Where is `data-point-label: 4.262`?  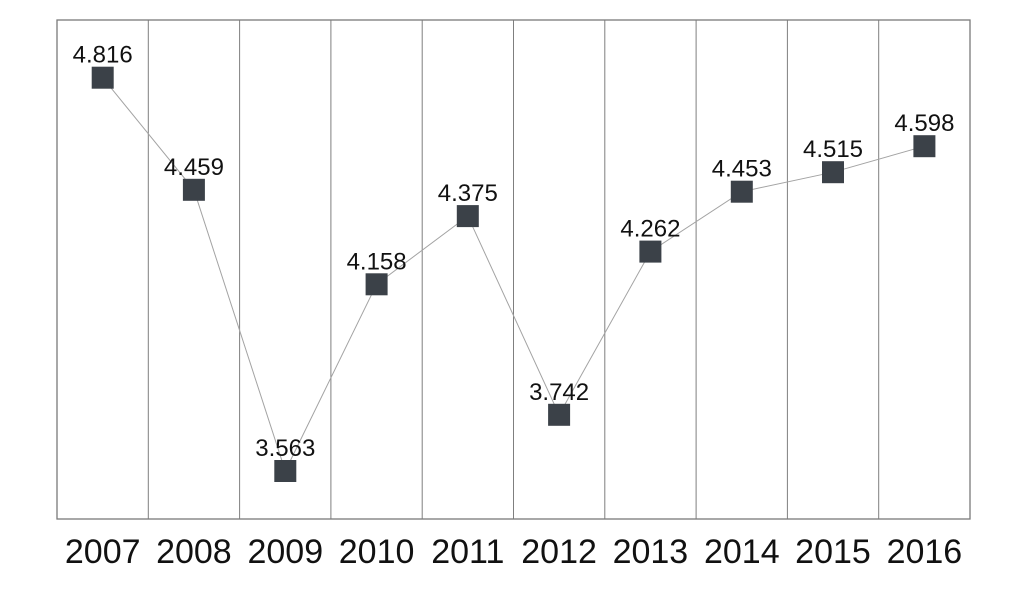 data-point-label: 4.262 is located at coordinates (650, 229).